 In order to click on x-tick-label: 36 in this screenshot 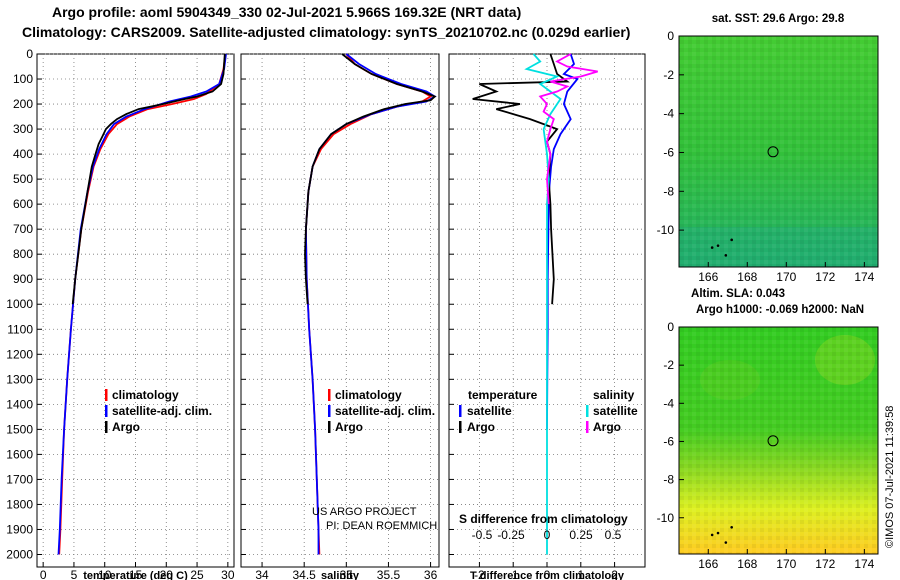, I will do `click(431, 574)`.